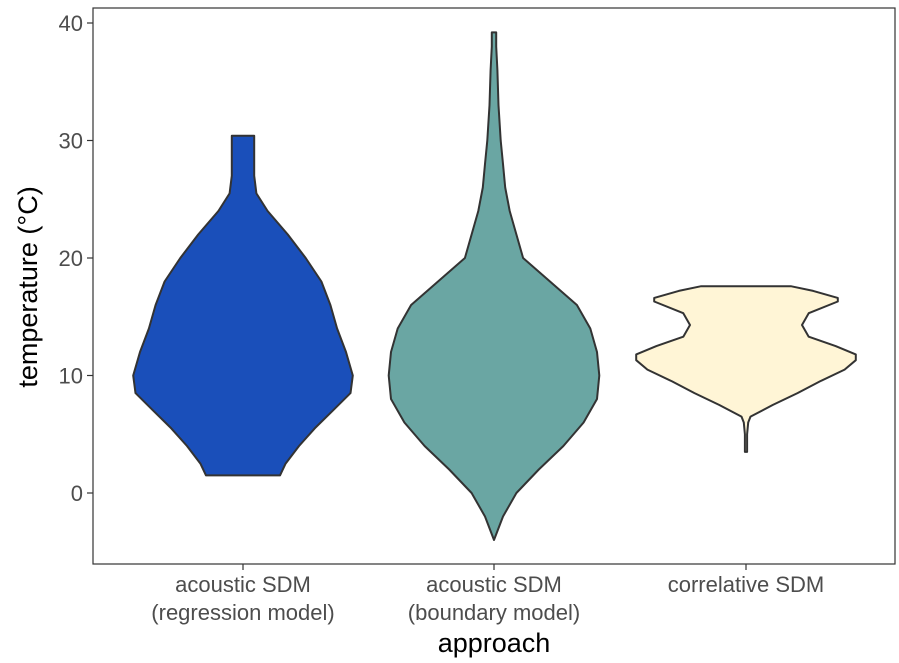 The image size is (899, 663). What do you see at coordinates (77, 493) in the screenshot?
I see `y-tick-label: 0` at bounding box center [77, 493].